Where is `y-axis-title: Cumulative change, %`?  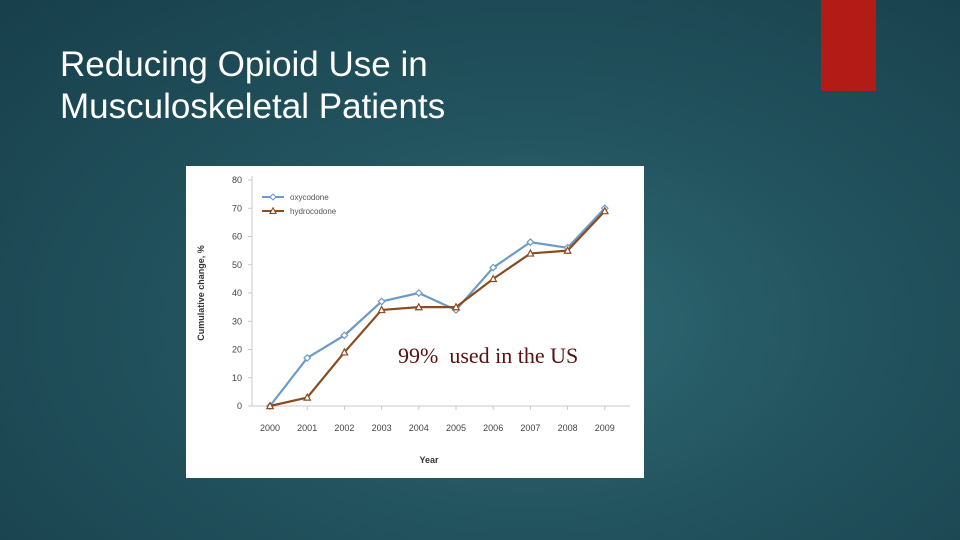 y-axis-title: Cumulative change, % is located at coordinates (201, 293).